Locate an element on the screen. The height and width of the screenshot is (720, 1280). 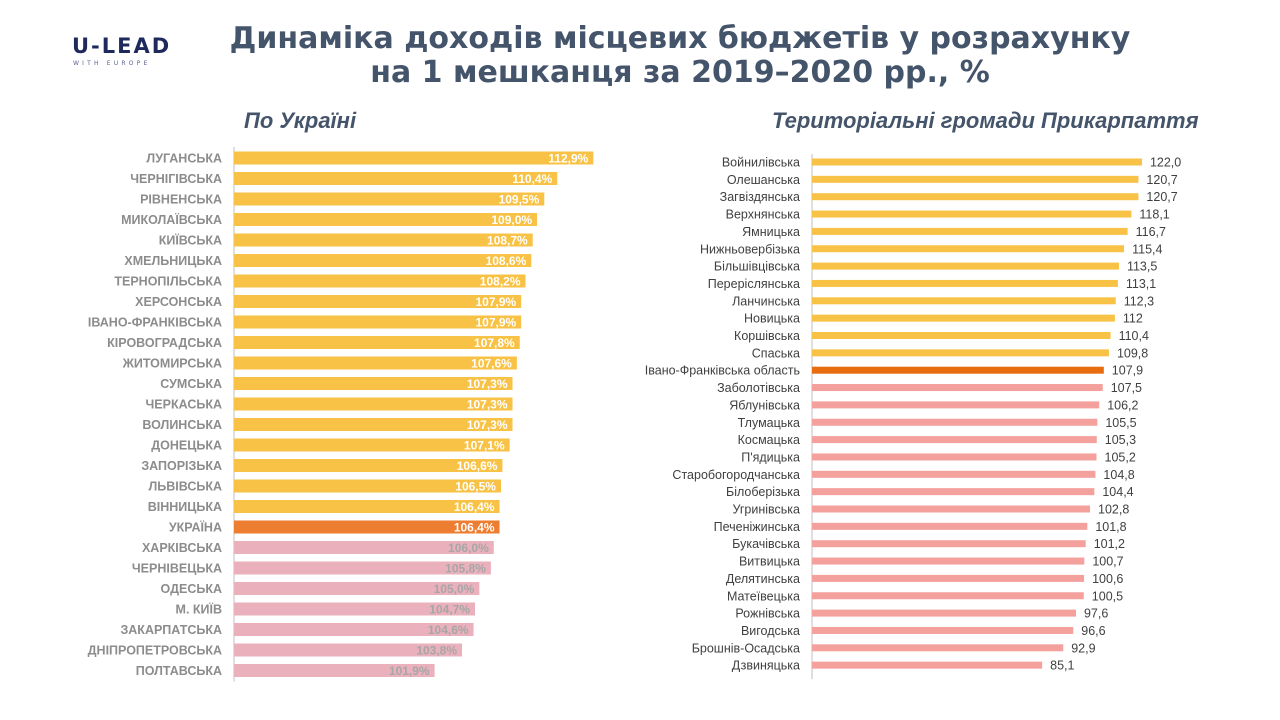
category-label: МИКОЛАЇВСЬКА is located at coordinates (171, 219).